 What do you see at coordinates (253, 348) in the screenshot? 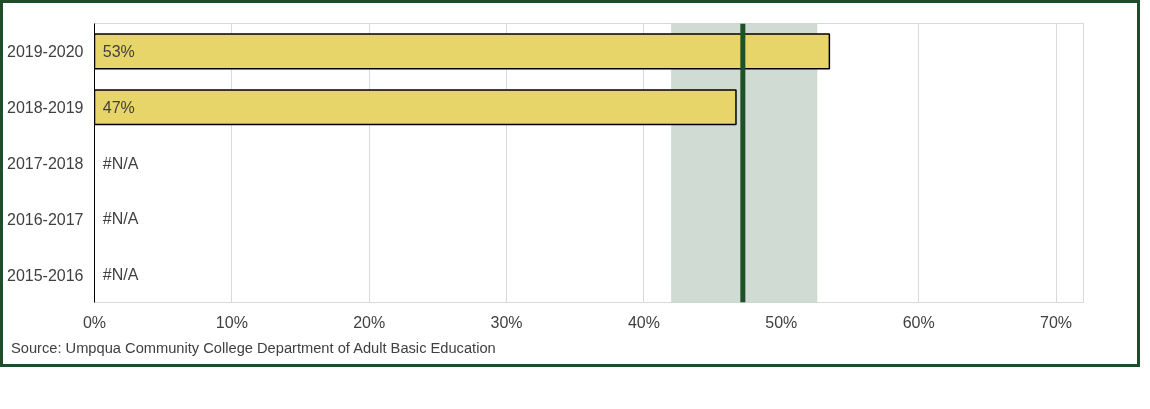
I see `source-note: Source: Umpqua Community College Department of Adult Basic Education` at bounding box center [253, 348].